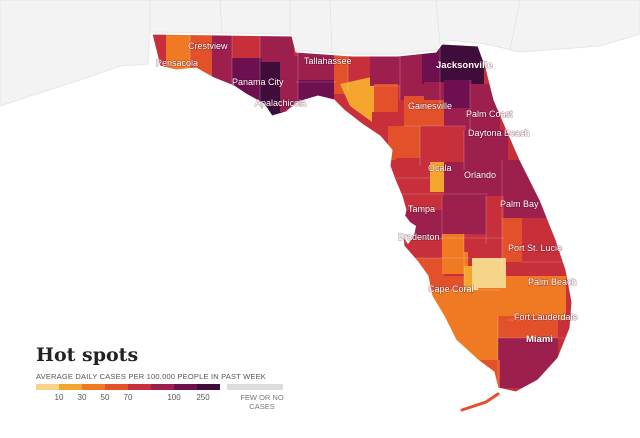  I want to click on county-gulf, so click(271, 90).